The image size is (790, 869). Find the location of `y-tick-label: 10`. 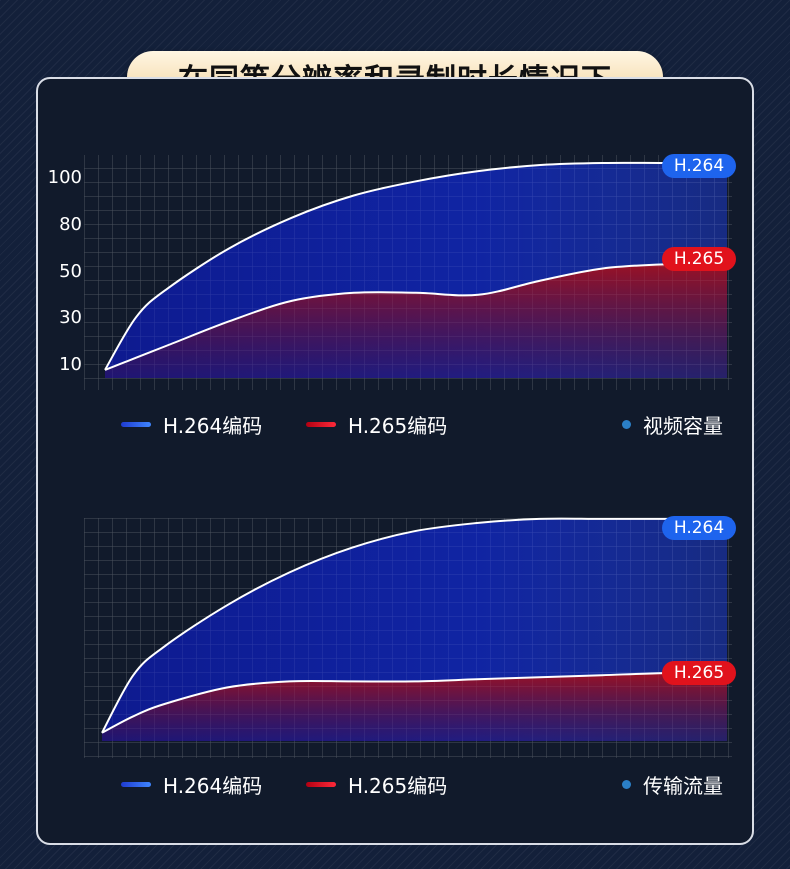

y-tick-label: 10 is located at coordinates (70, 364).